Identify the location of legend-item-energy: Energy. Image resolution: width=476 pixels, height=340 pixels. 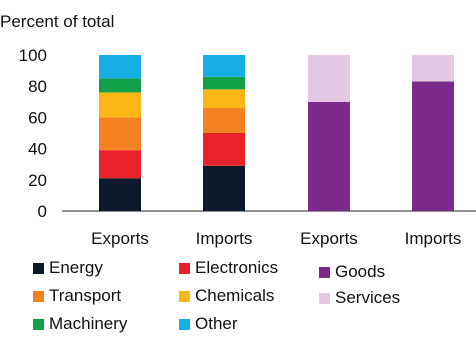
(68, 268).